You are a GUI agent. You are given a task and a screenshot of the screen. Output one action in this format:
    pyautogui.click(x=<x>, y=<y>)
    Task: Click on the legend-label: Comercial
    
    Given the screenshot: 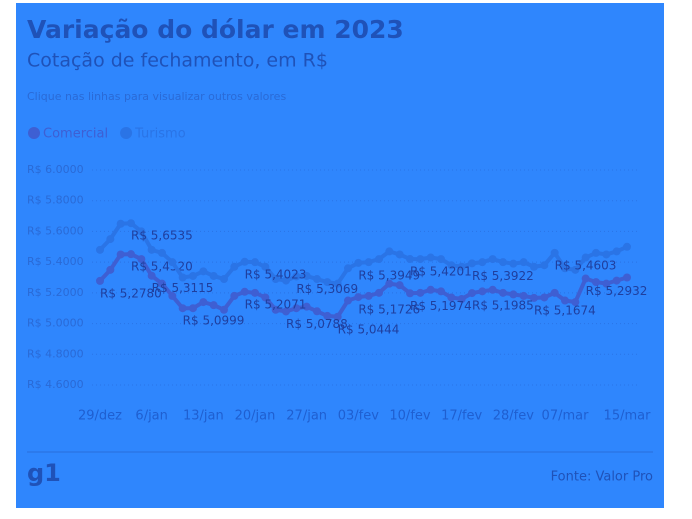 What is the action you would take?
    pyautogui.click(x=75, y=134)
    